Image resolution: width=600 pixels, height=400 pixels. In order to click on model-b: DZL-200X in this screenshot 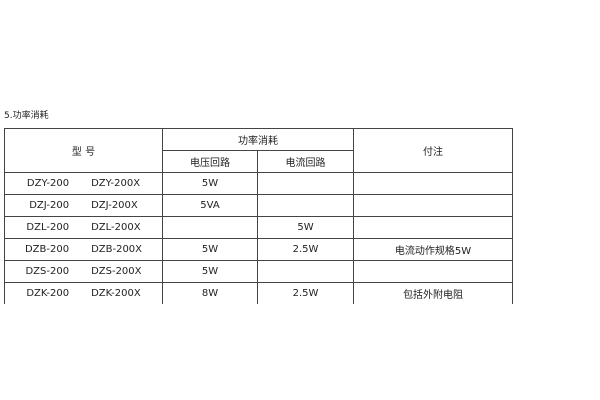, I will do `click(116, 227)`.